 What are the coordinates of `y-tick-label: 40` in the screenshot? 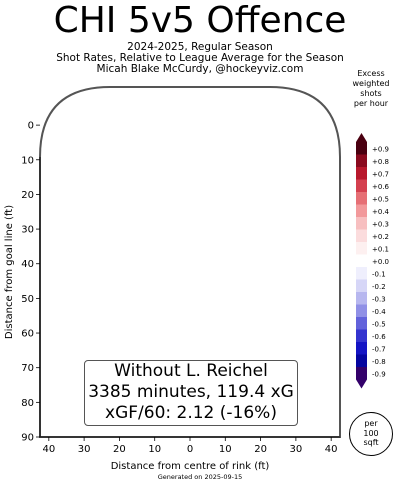 It's located at (27, 264).